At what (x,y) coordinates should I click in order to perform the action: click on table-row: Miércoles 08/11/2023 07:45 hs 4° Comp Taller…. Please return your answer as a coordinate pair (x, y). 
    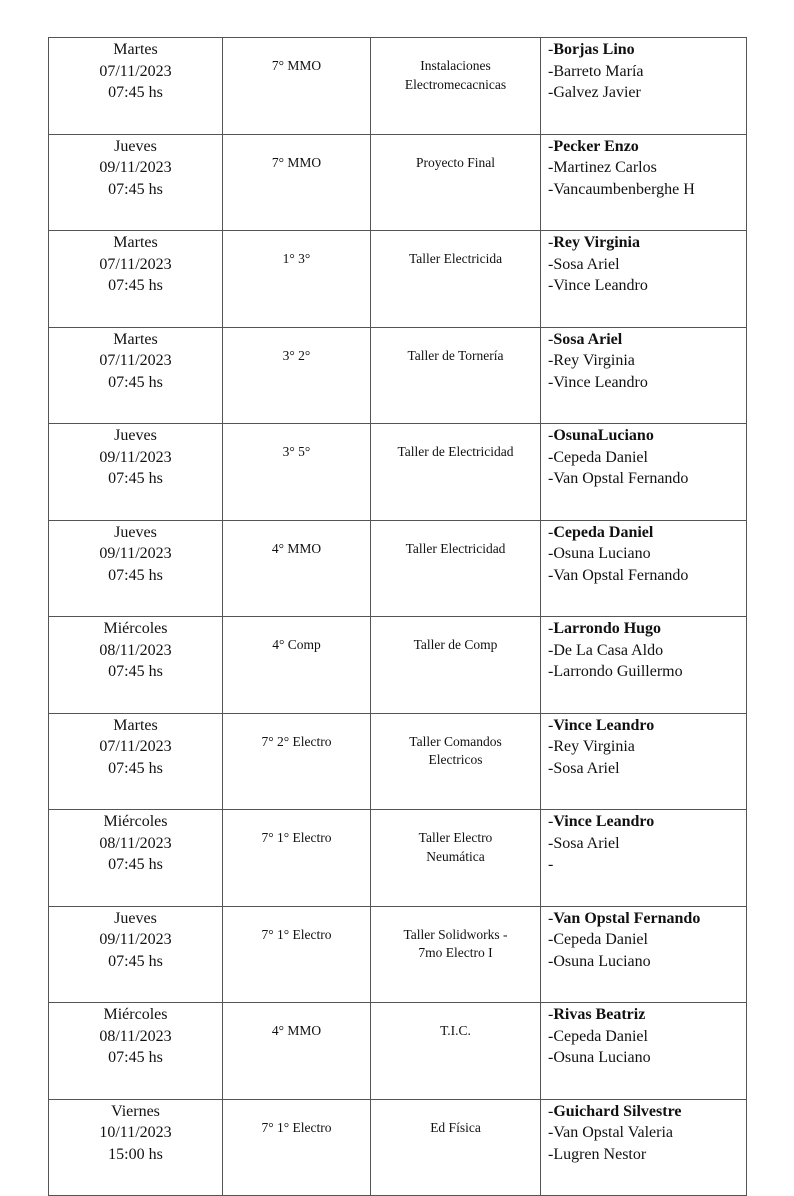
    Looking at the image, I should click on (397, 665).